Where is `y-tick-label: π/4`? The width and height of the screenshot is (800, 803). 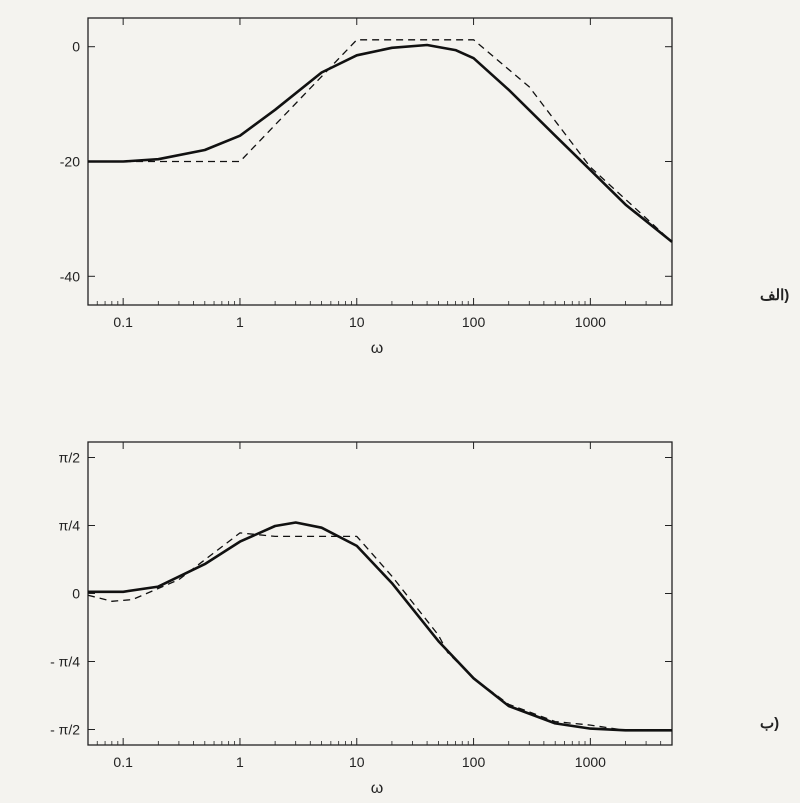 y-tick-label: π/4 is located at coordinates (70, 526).